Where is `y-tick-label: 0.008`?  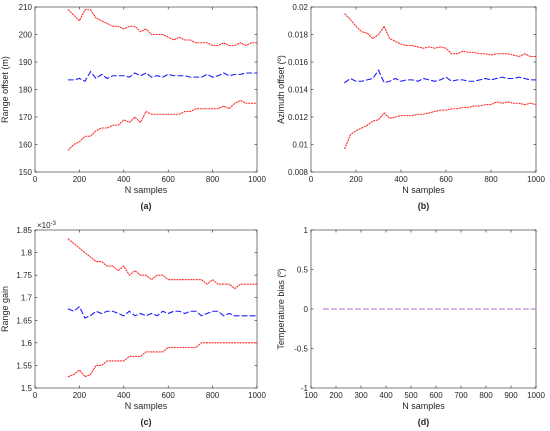 y-tick-label: 0.008 is located at coordinates (298, 172).